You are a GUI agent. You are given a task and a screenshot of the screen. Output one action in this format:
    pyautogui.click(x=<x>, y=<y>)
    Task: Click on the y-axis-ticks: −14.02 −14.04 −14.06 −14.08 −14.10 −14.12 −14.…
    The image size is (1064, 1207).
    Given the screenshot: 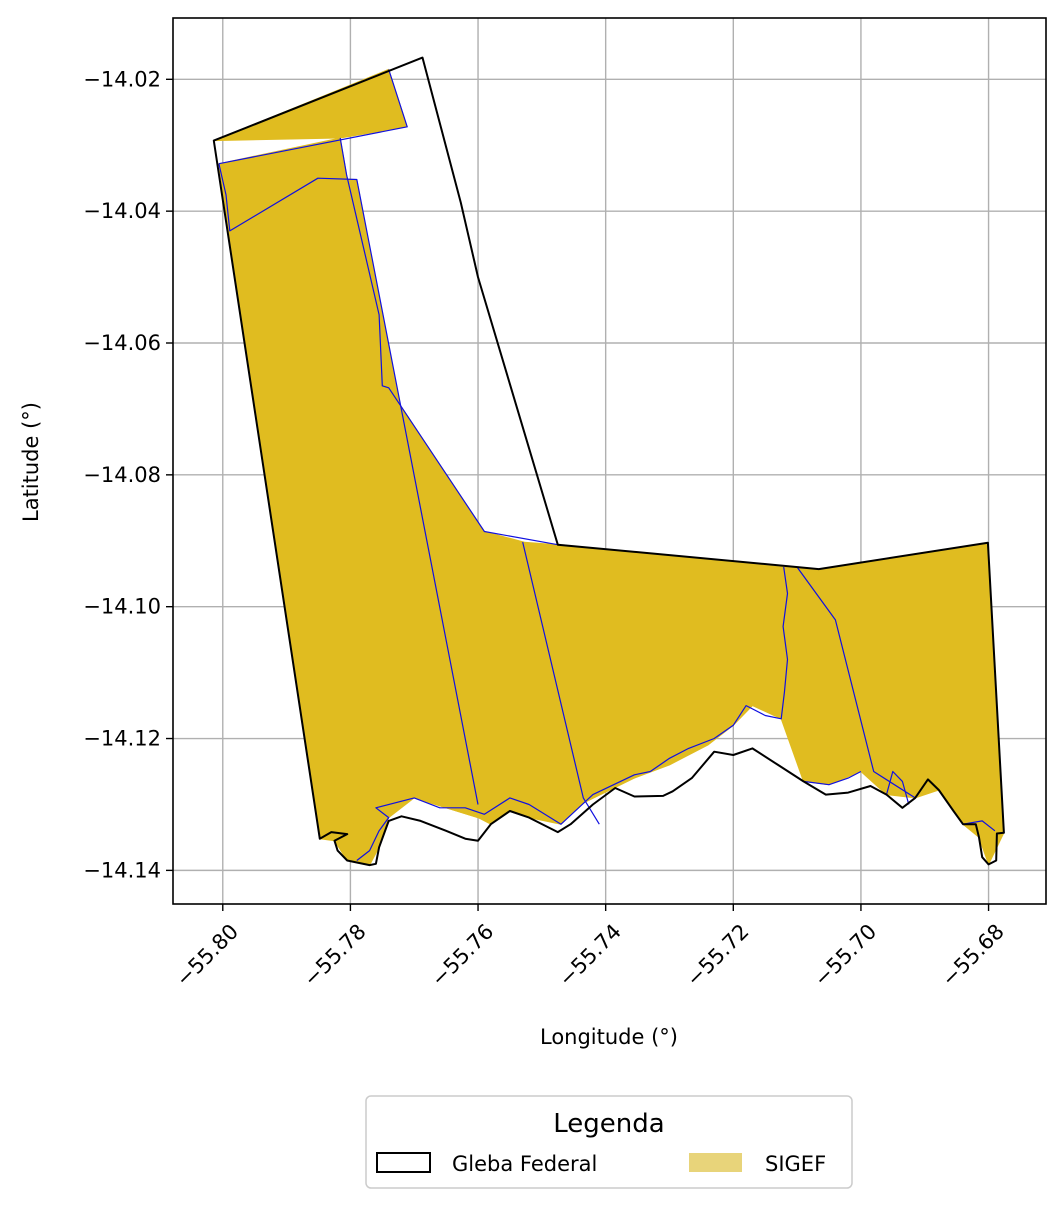 What is the action you would take?
    pyautogui.click(x=128, y=474)
    